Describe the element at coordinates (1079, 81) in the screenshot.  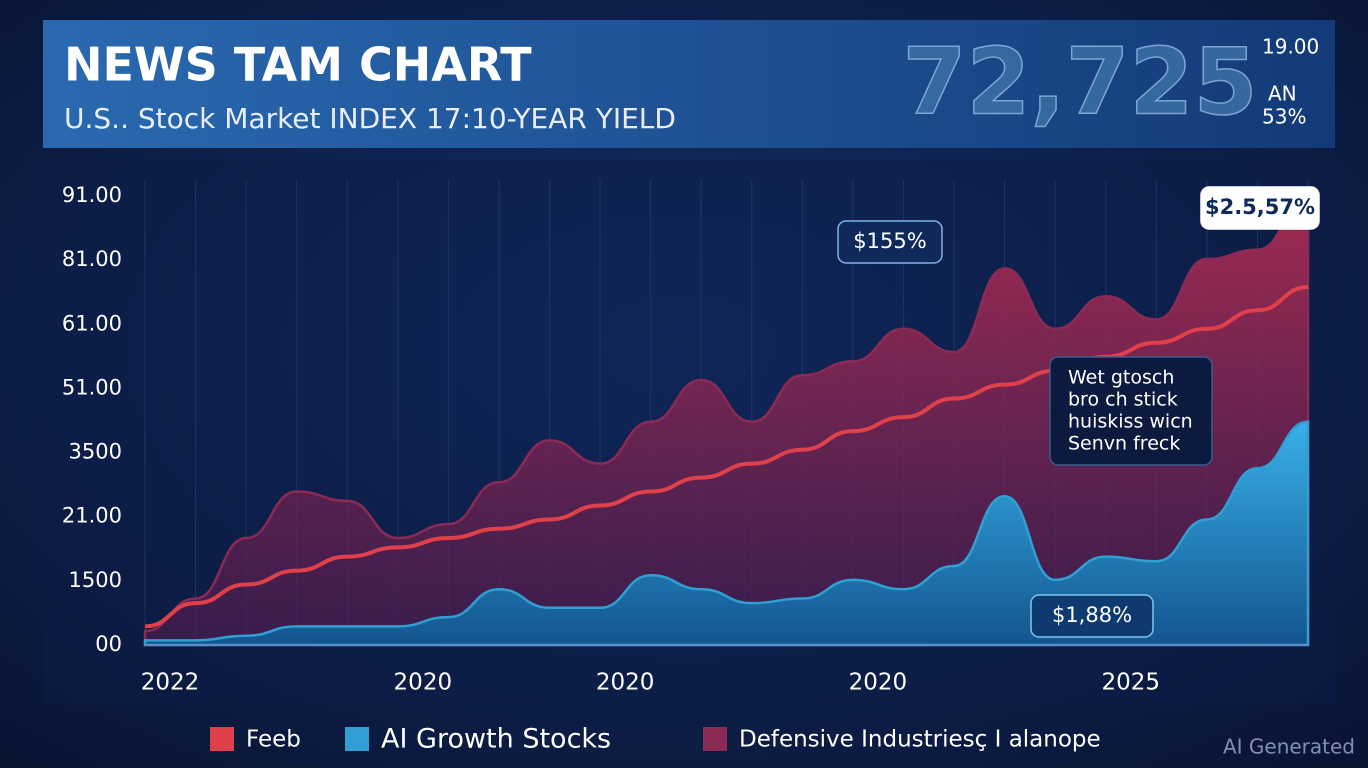
I see `headline-number: 72,725` at that location.